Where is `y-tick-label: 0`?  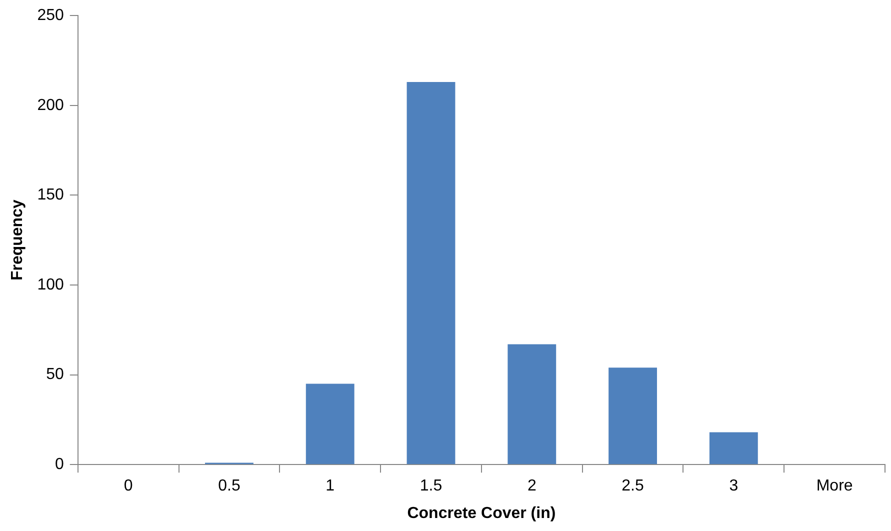 y-tick-label: 0 is located at coordinates (59, 465).